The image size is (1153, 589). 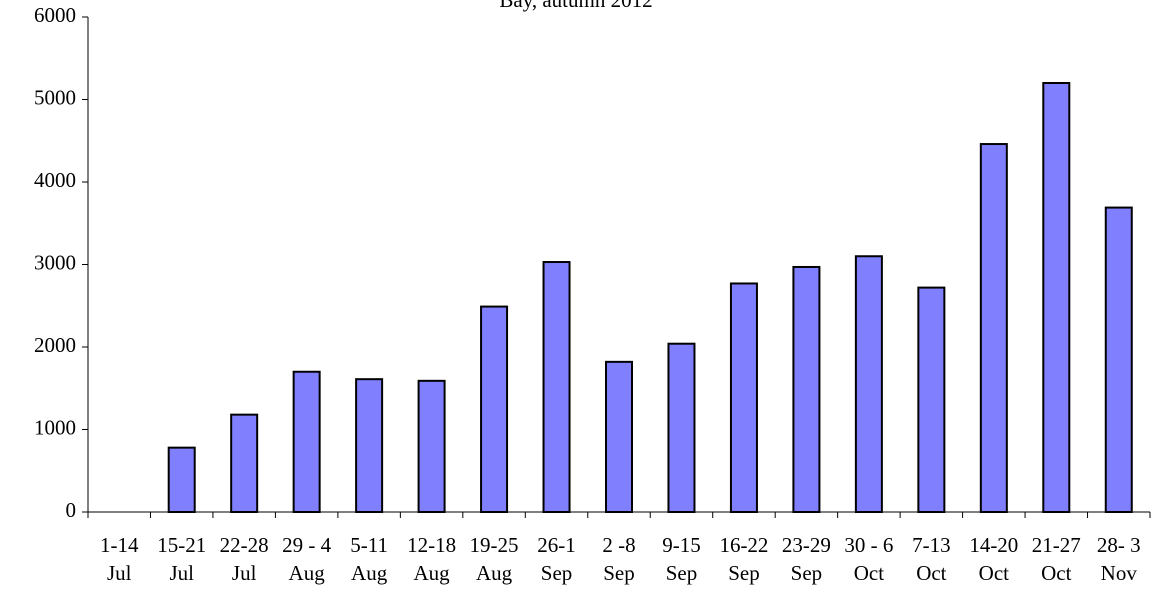 What do you see at coordinates (993, 545) in the screenshot?
I see `x-tick-label: 14-20` at bounding box center [993, 545].